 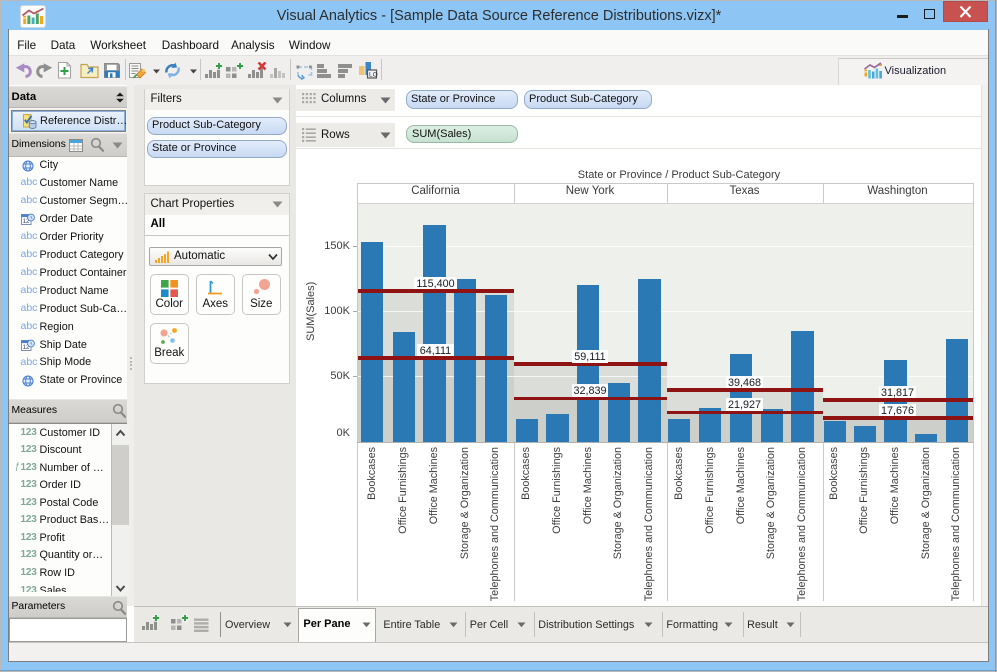 I want to click on svg-text: LO, so click(x=373, y=75).